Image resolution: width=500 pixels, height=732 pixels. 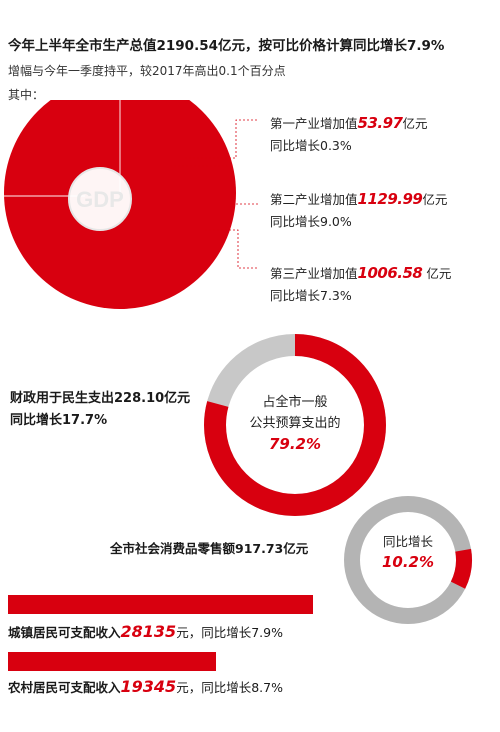 What do you see at coordinates (209, 548) in the screenshot?
I see `retail-label: 全市社会消费品零售额917.73亿元` at bounding box center [209, 548].